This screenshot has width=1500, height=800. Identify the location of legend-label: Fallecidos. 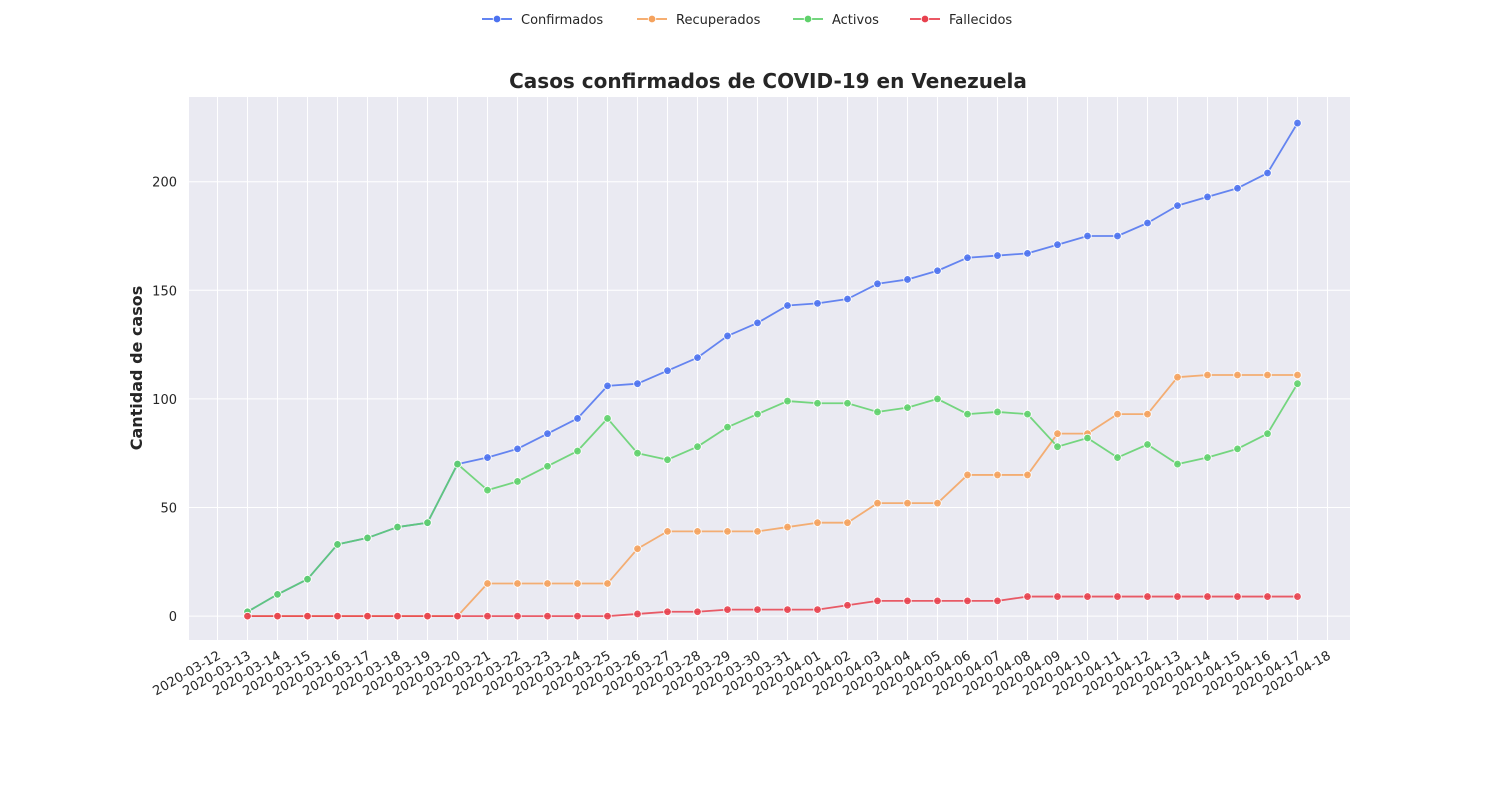
(980, 20).